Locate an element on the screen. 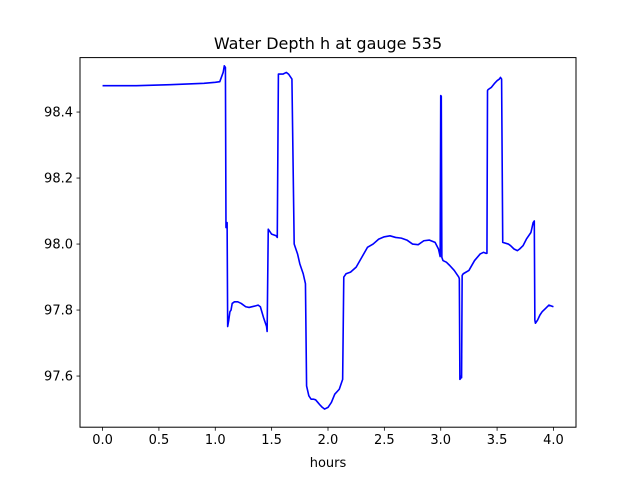 This screenshot has width=640, height=480. x-tick-label: 3.0 is located at coordinates (440, 440).